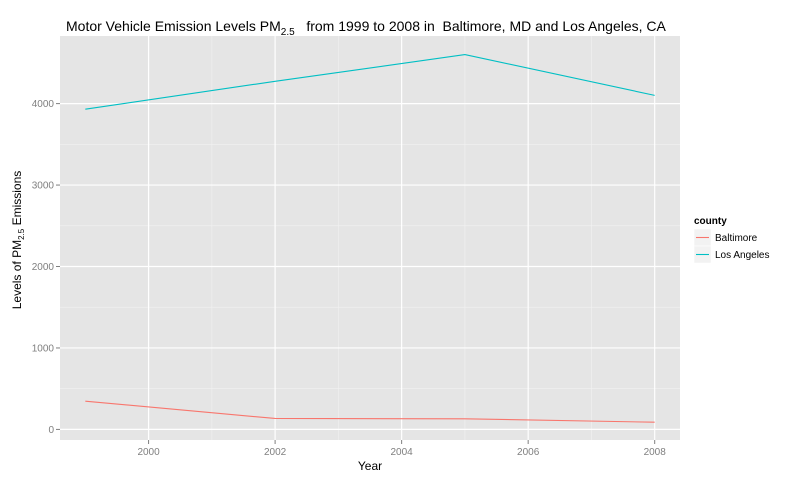 The height and width of the screenshot is (480, 800). I want to click on legend-label: Baltimore, so click(736, 238).